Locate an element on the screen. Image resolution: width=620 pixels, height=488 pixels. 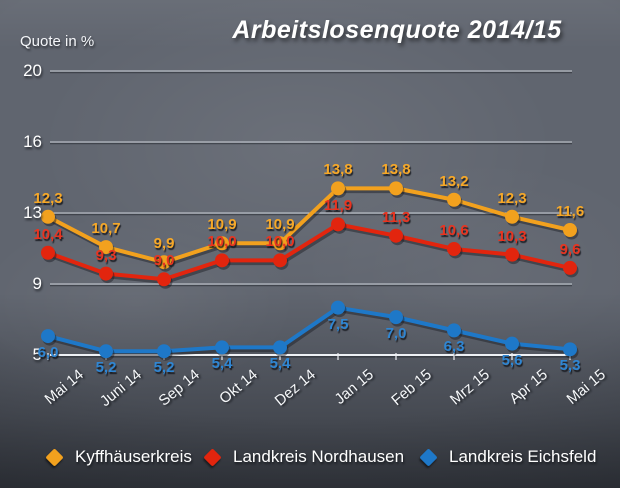
y-axis-label: 9 is located at coordinates (37, 283).